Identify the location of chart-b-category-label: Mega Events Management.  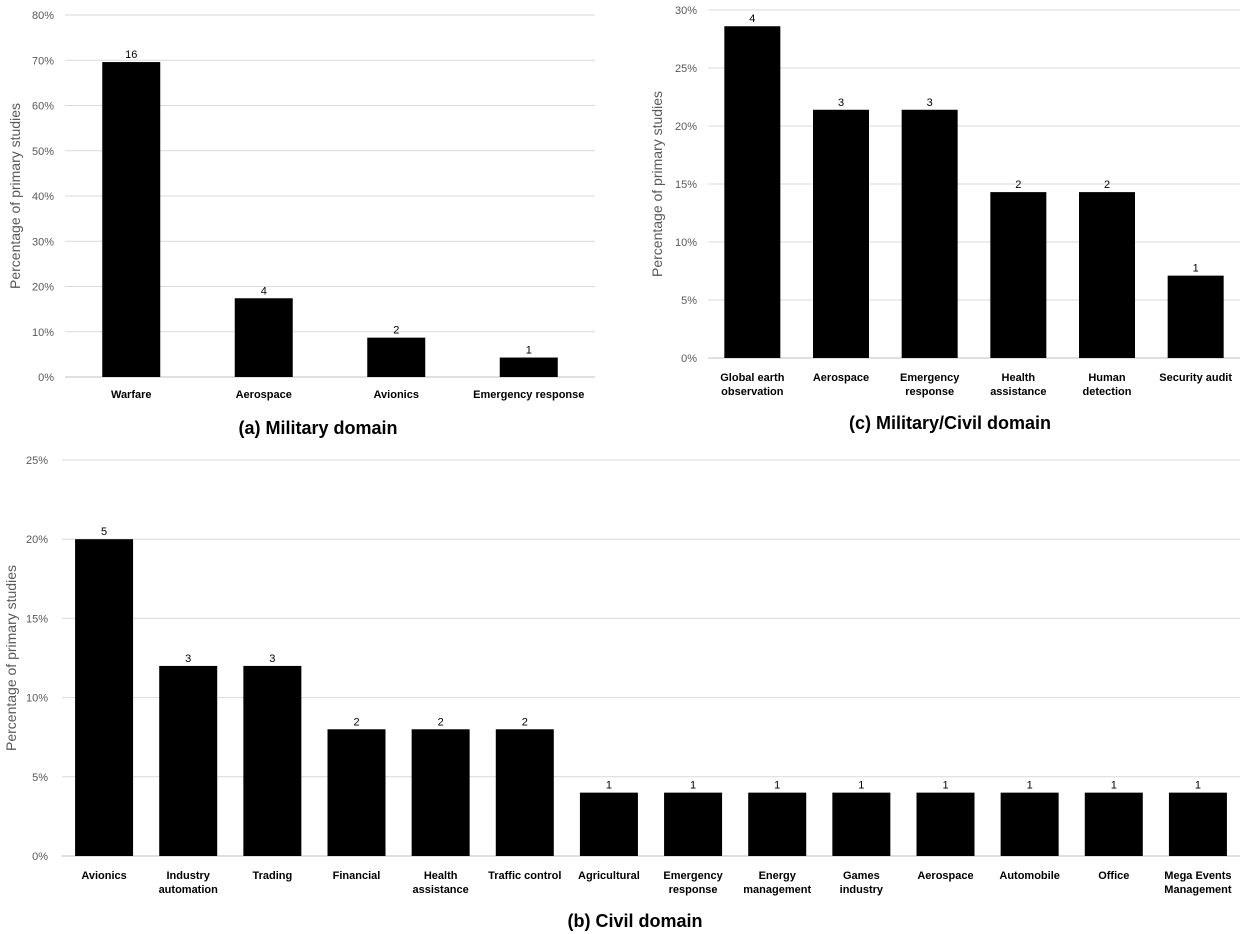
(1198, 883).